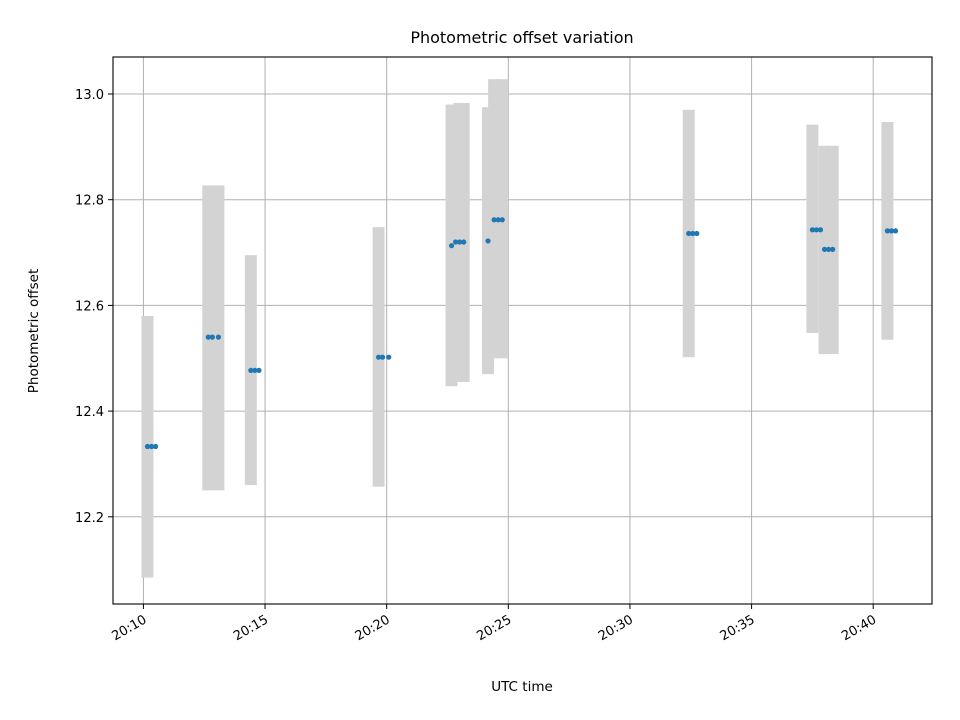  What do you see at coordinates (738, 628) in the screenshot?
I see `x-tick-label: 20:35` at bounding box center [738, 628].